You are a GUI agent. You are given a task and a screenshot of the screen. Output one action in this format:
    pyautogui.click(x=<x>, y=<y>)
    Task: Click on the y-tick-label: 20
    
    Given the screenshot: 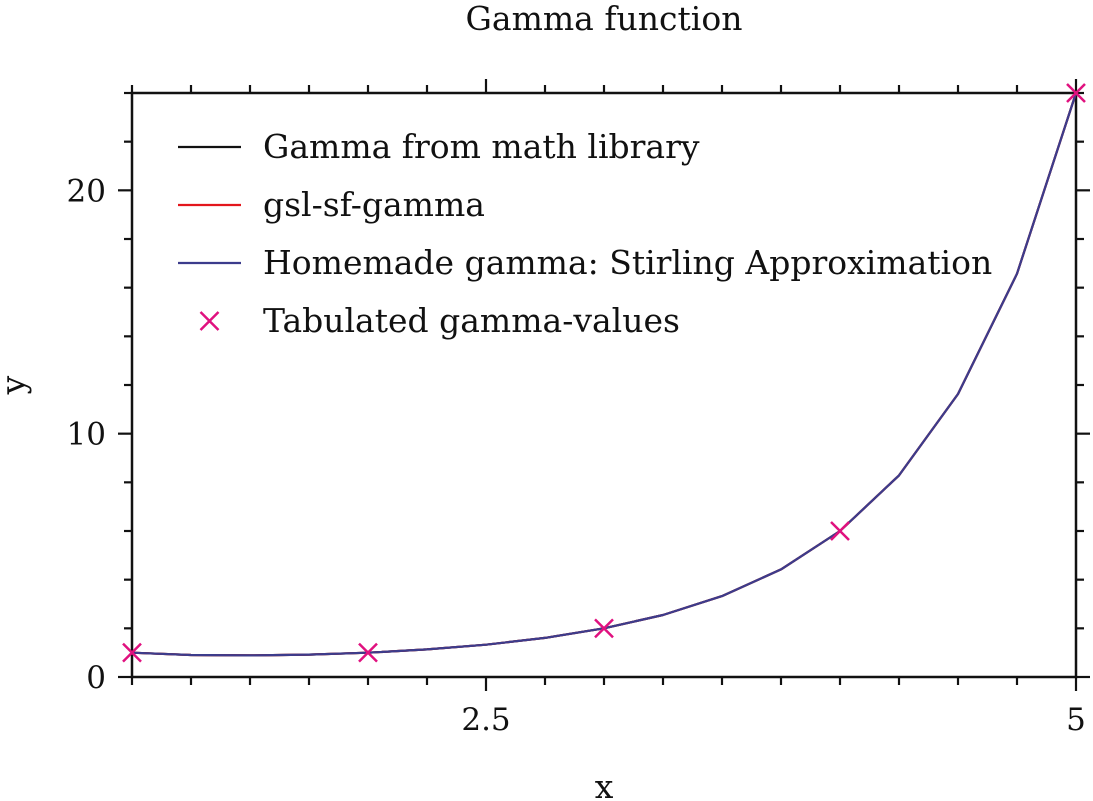 What is the action you would take?
    pyautogui.click(x=86, y=191)
    